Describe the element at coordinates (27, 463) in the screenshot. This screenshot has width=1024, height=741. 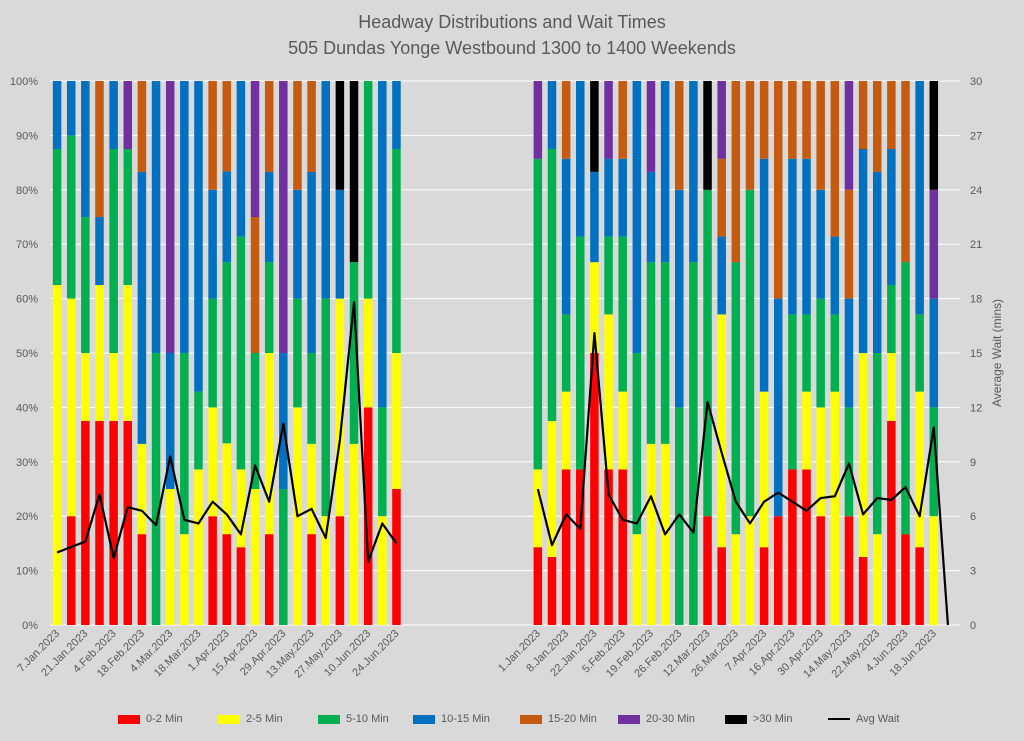
I see `left-axis-tick-label: 30%` at that location.